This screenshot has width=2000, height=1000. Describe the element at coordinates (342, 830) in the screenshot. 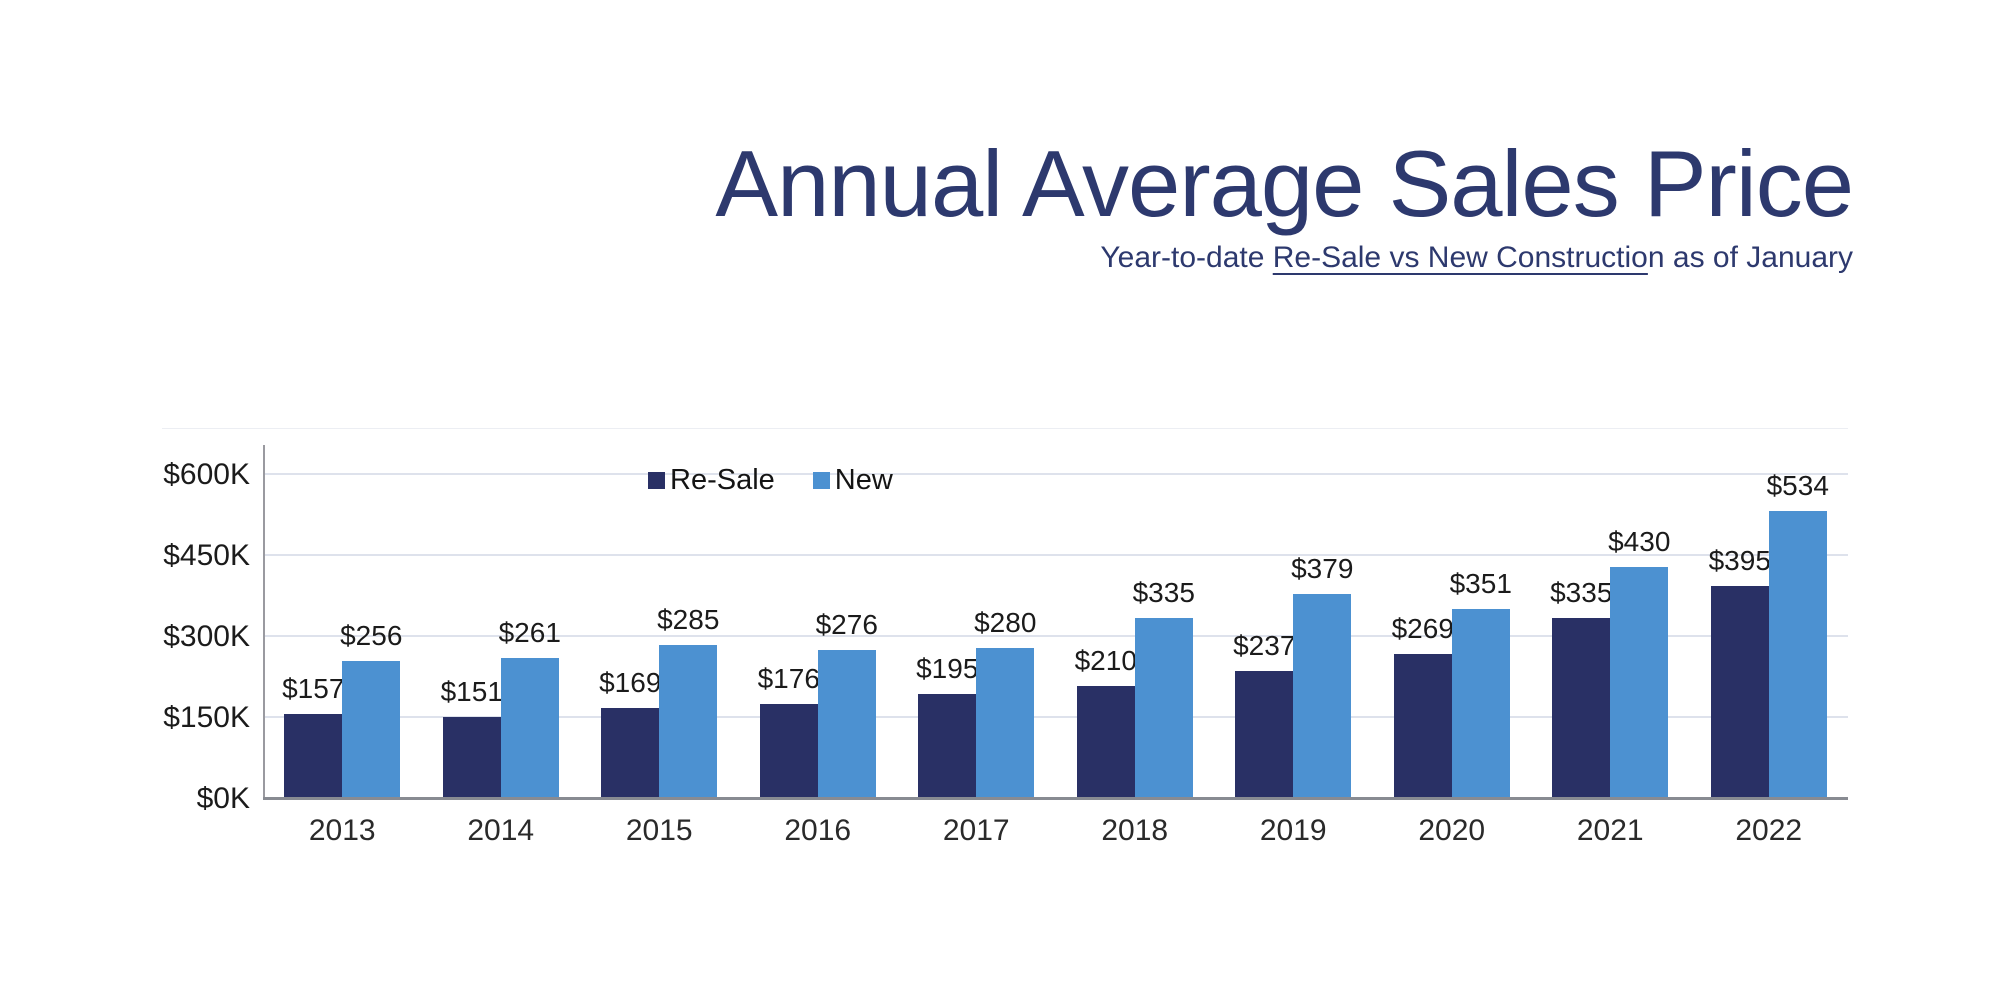

I see `x-axis-label-2013: 2013` at that location.